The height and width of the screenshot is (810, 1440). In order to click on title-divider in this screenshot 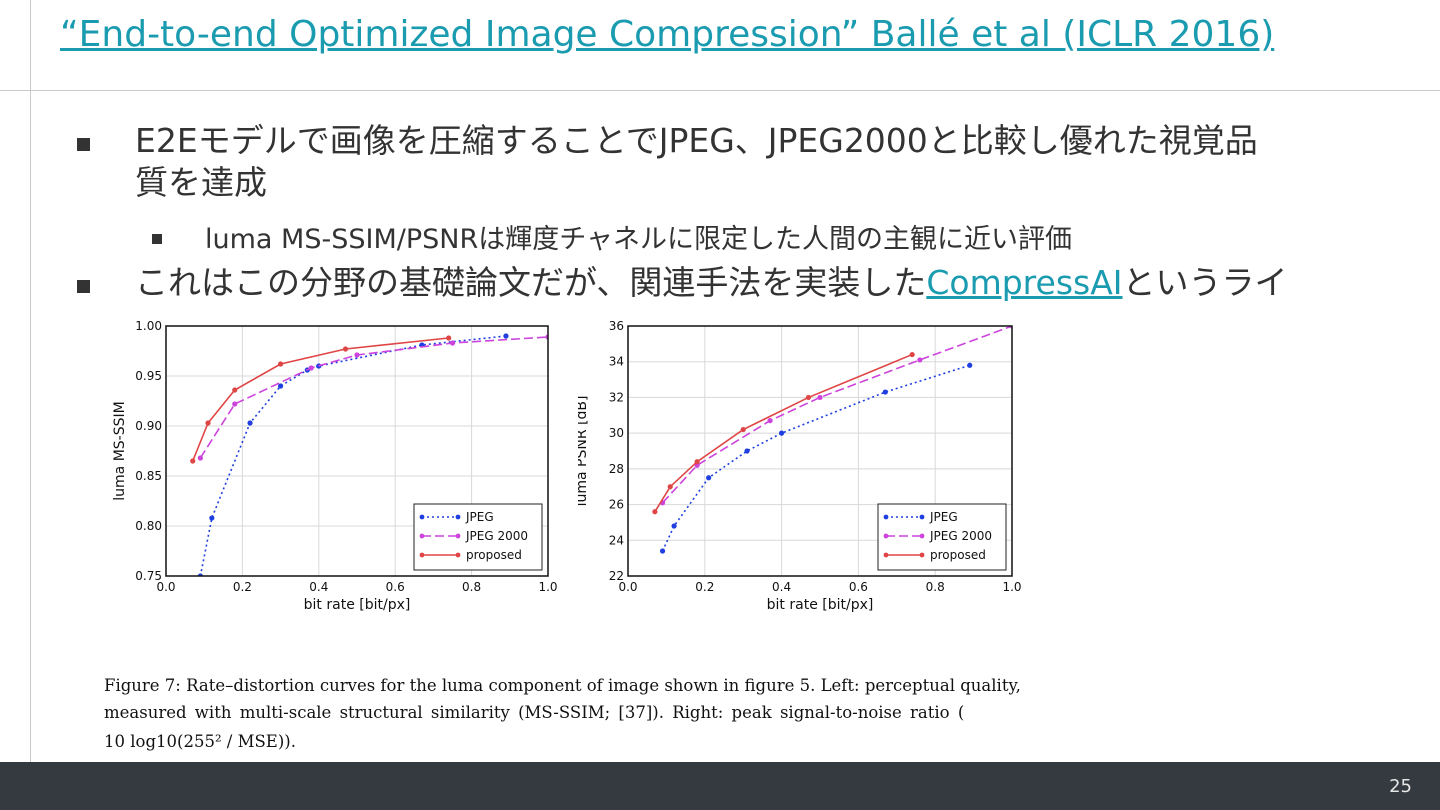, I will do `click(720, 90)`.